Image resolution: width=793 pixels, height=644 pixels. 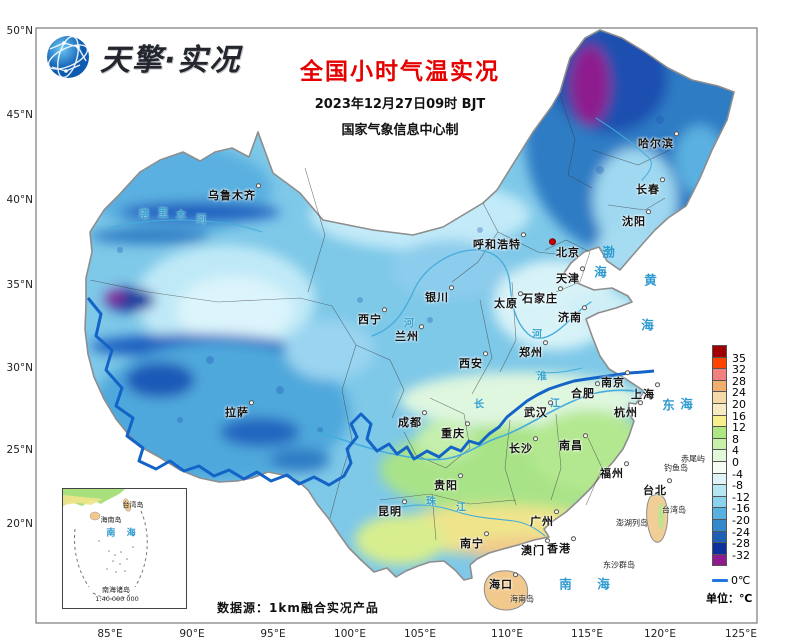 What do you see at coordinates (657, 518) in the screenshot?
I see `taiwan-island` at bounding box center [657, 518].